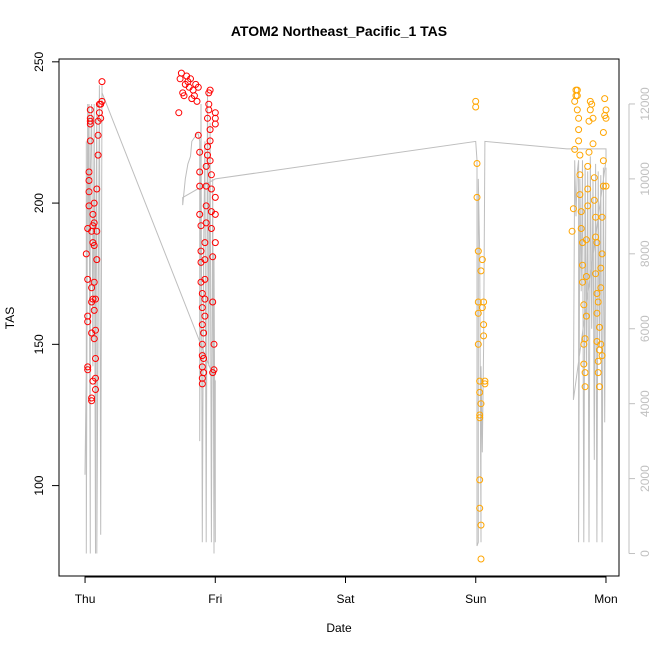 This screenshot has height=650, width=650. I want to click on y-tick-label: 200, so click(39, 203).